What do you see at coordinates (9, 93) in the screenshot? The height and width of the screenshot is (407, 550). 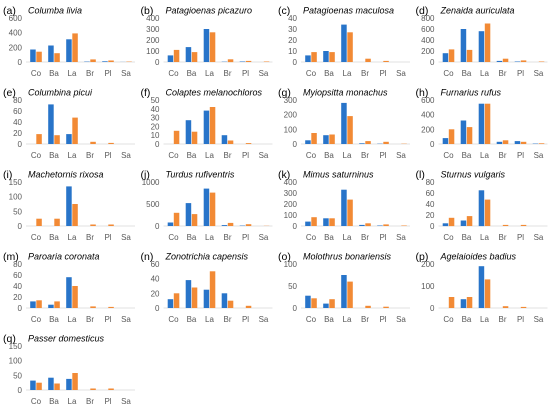 I see `panel-label: (e)` at bounding box center [9, 93].